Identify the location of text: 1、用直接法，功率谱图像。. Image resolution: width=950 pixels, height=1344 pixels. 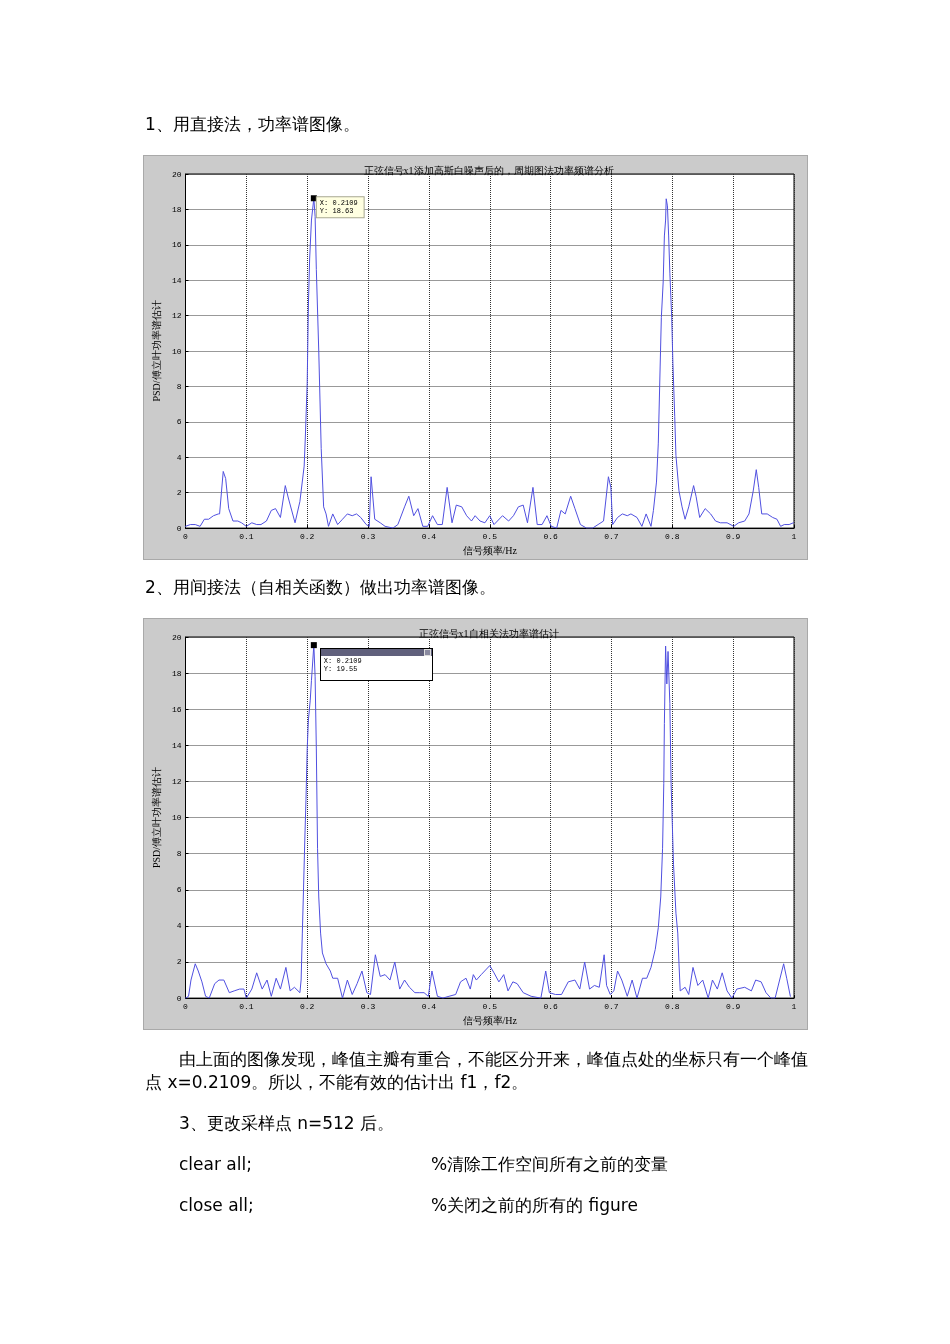
(252, 124).